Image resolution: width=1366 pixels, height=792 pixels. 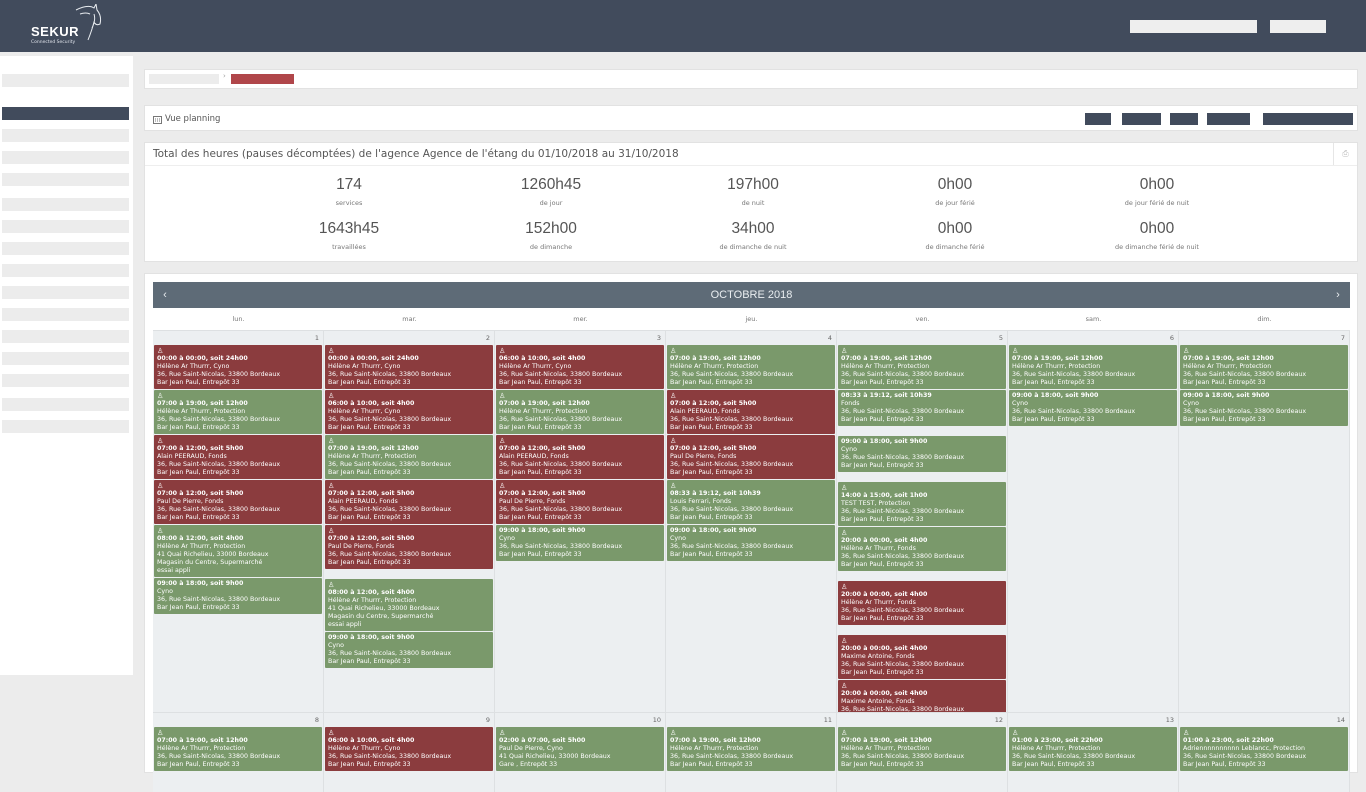 I want to click on shift-detail: Hélène Ar Thurrr, Protection, so click(x=1056, y=748).